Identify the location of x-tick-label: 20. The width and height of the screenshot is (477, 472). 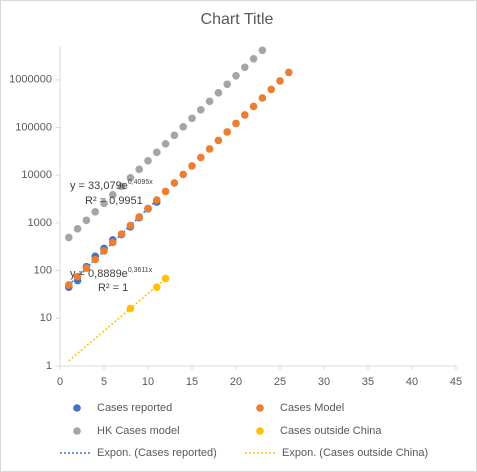
(236, 382).